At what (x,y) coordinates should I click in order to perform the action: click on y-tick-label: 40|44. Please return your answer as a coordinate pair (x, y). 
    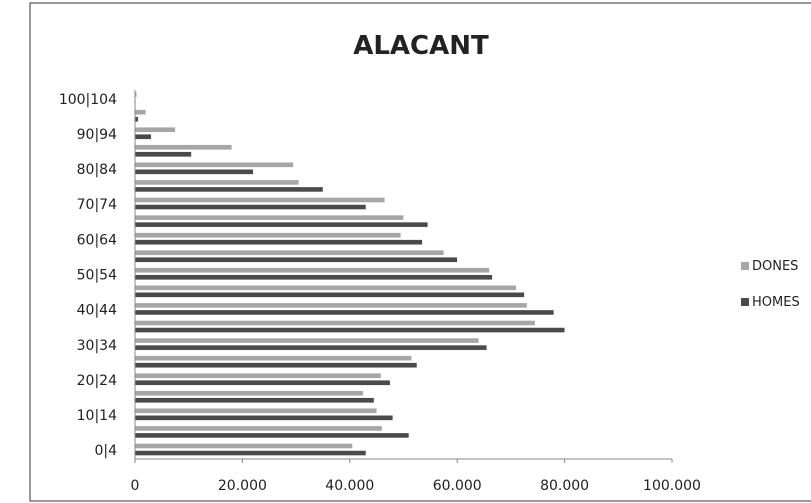
    Looking at the image, I should click on (97, 311).